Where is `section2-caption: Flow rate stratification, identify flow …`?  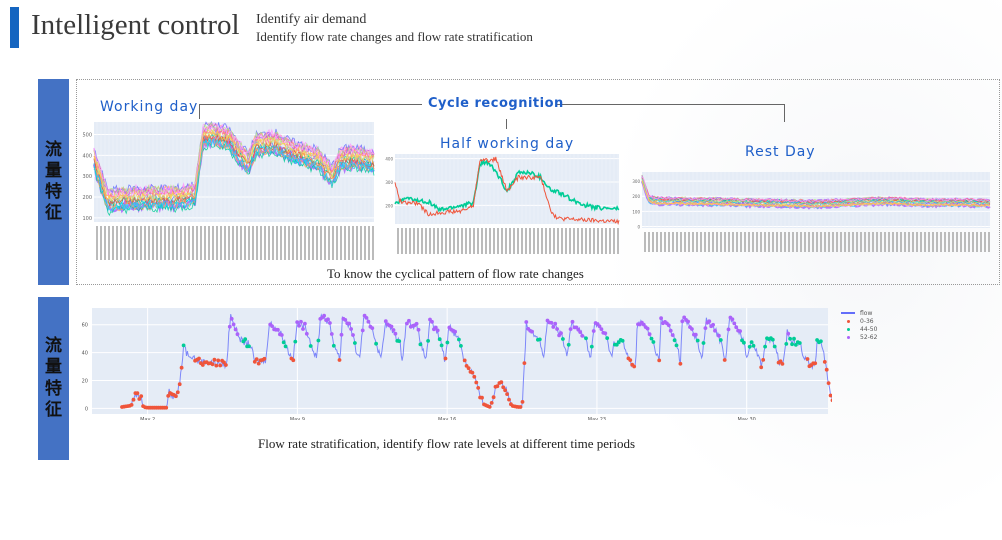
section2-caption: Flow rate stratification, identify flow … is located at coordinates (446, 443).